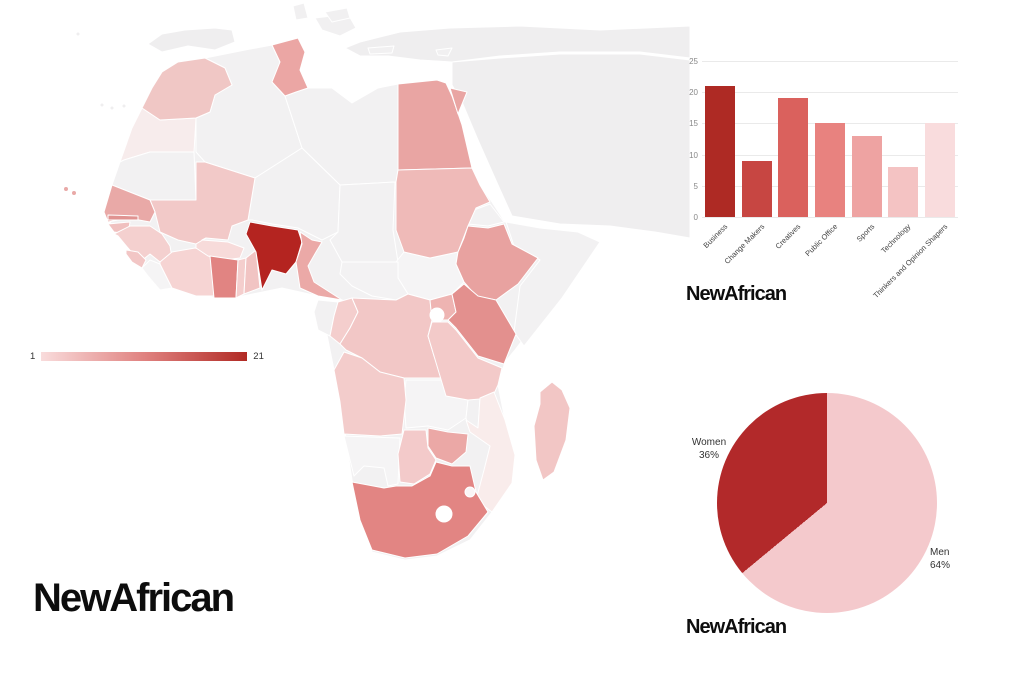  I want to click on country-eswatini, so click(470, 492).